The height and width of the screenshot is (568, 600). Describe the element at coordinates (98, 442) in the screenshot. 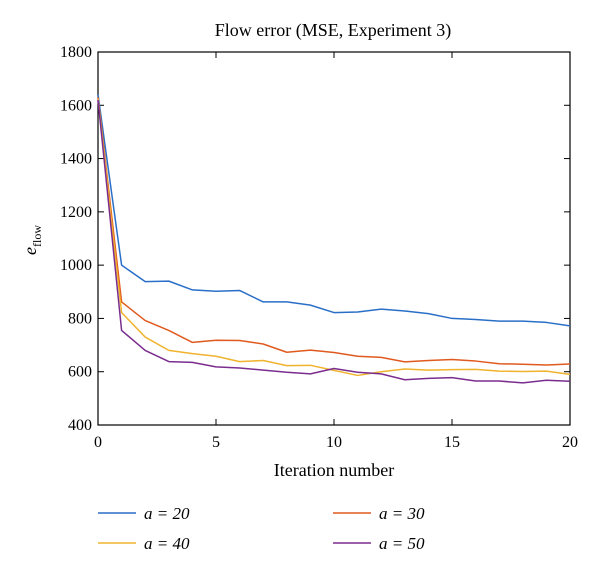

I see `x-tick-label: 0` at that location.